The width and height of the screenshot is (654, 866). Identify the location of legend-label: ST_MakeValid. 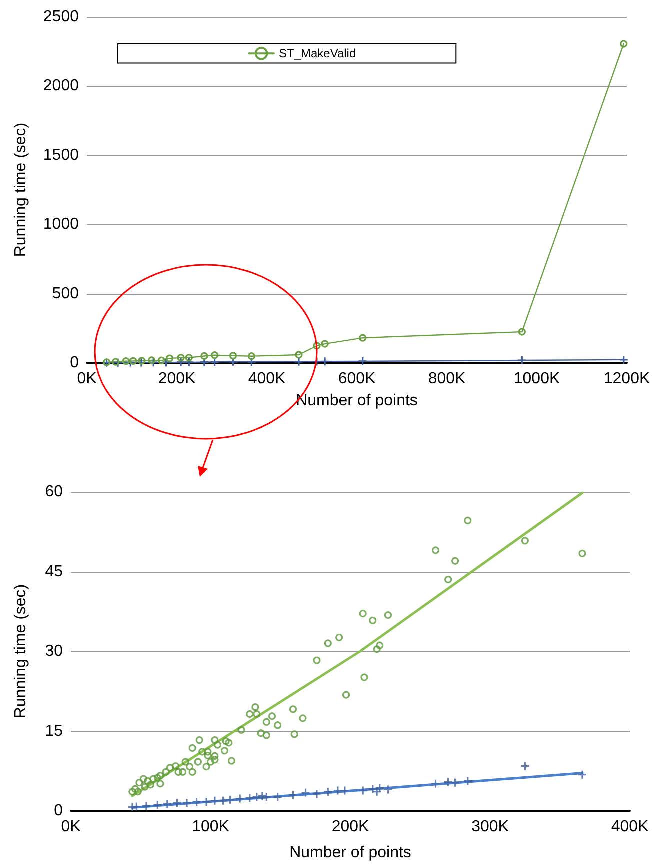
(317, 53).